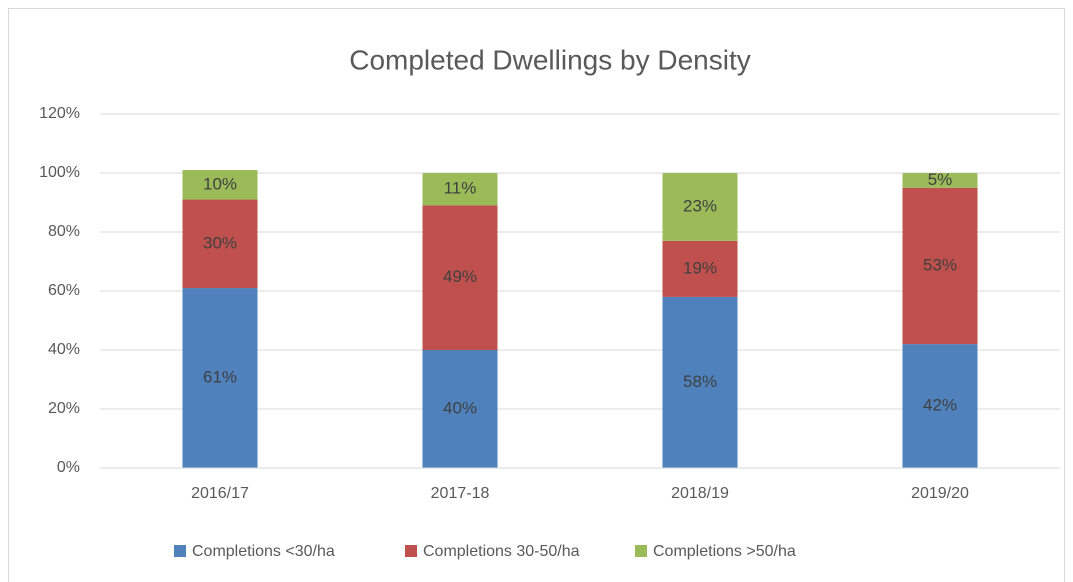 The height and width of the screenshot is (582, 1073). Describe the element at coordinates (64, 290) in the screenshot. I see `y-tick-label: 60%` at that location.